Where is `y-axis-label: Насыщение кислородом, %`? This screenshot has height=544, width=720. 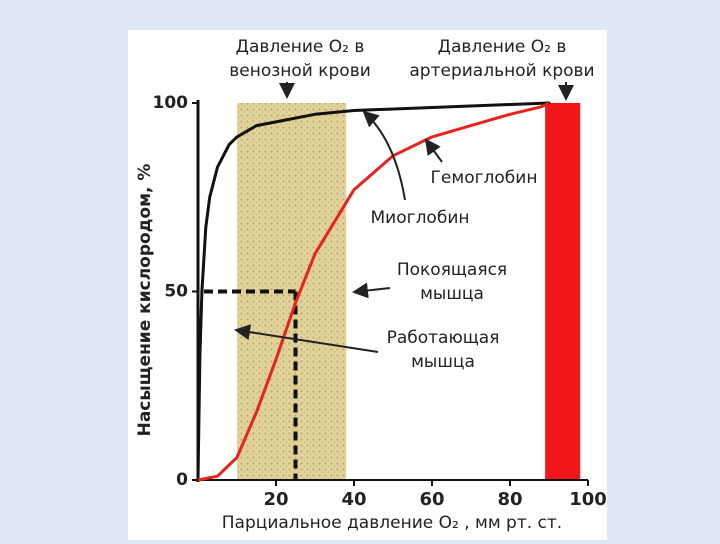
y-axis-label: Насыщение кислородом, % is located at coordinates (145, 300).